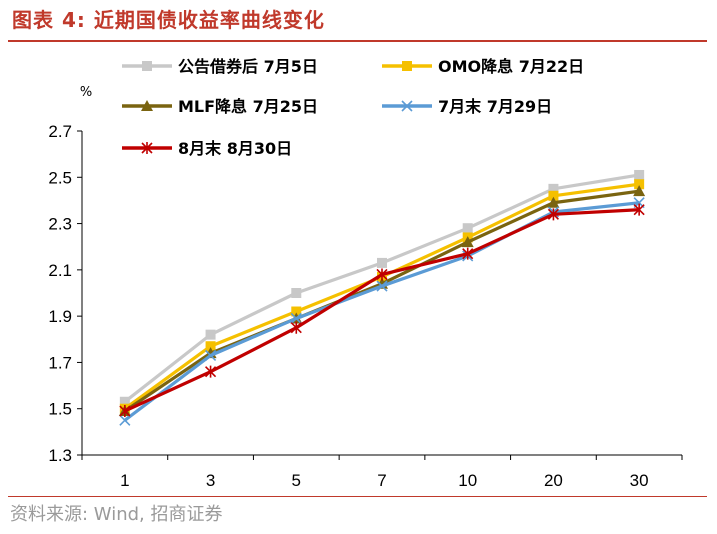 The width and height of the screenshot is (717, 534). I want to click on legend-label: 7月末 7月29日, so click(495, 106).